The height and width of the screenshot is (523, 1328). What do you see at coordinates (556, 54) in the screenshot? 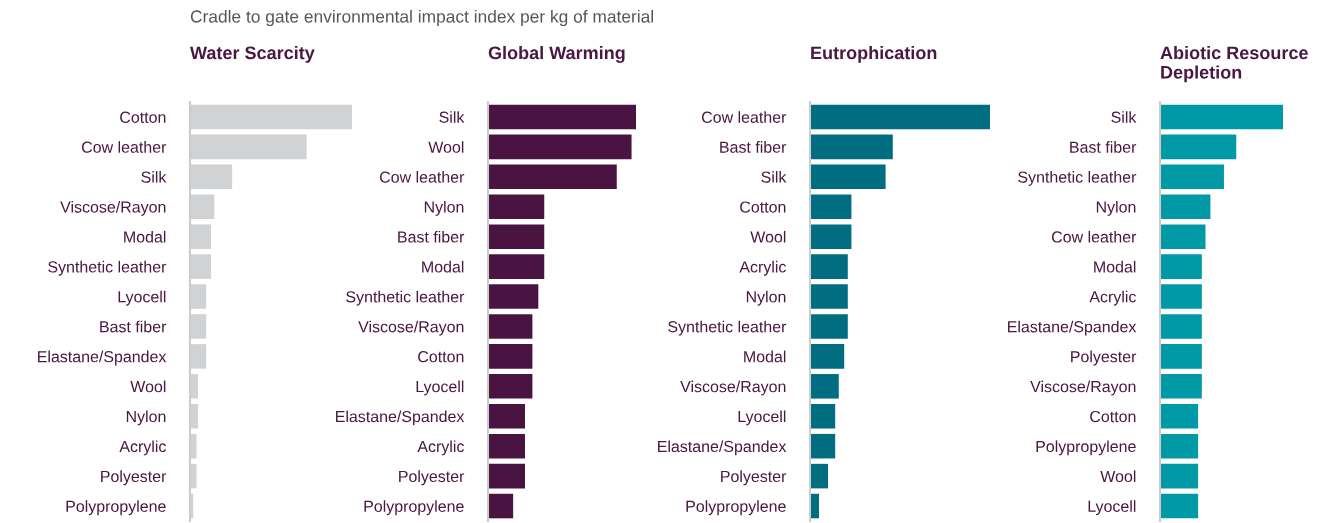
I see `chart-title: Global Warming` at bounding box center [556, 54].